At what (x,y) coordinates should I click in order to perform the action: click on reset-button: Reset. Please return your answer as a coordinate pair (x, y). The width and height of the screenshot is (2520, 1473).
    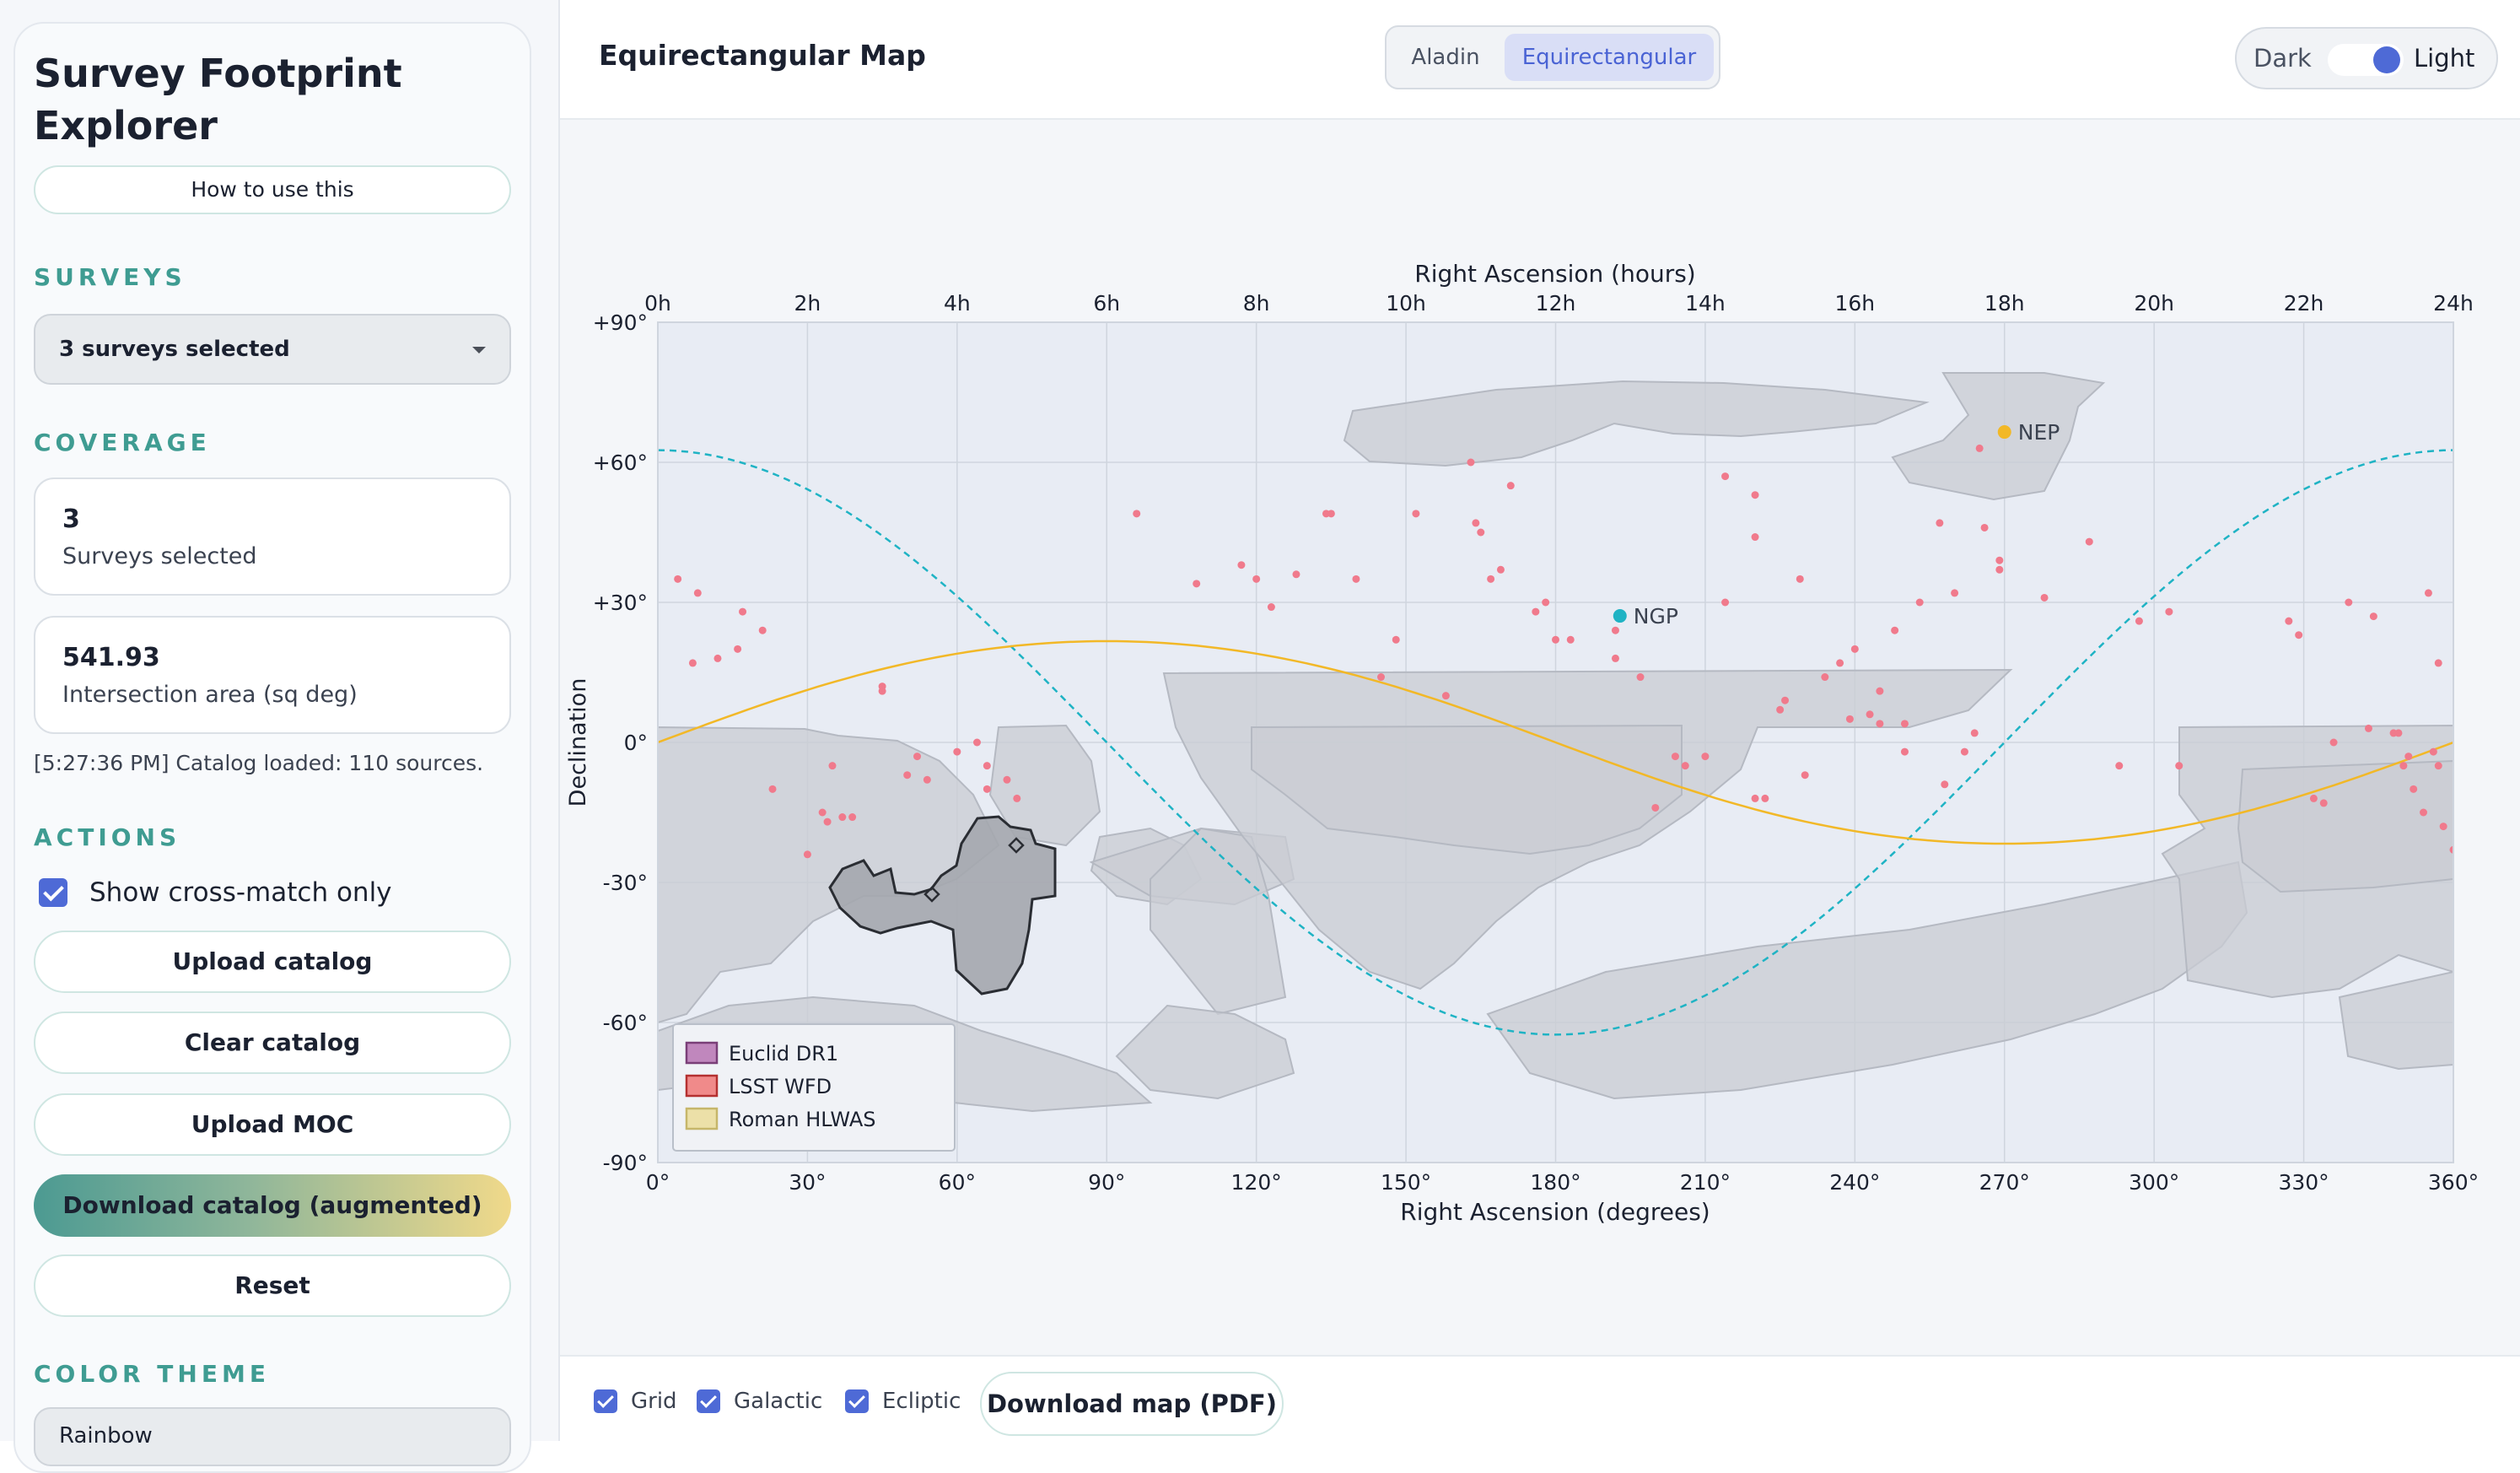
    Looking at the image, I should click on (272, 1285).